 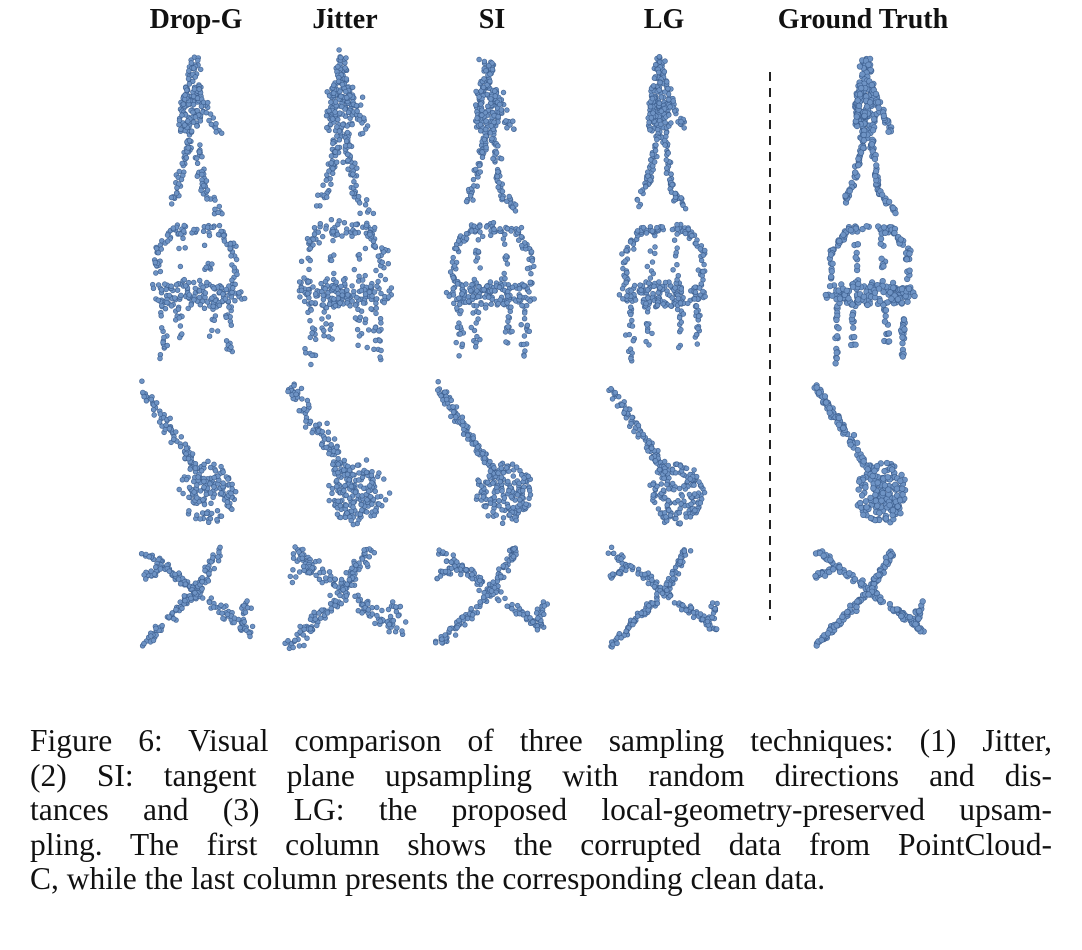 What do you see at coordinates (345, 598) in the screenshot?
I see `point-cloud-airplane-jitter` at bounding box center [345, 598].